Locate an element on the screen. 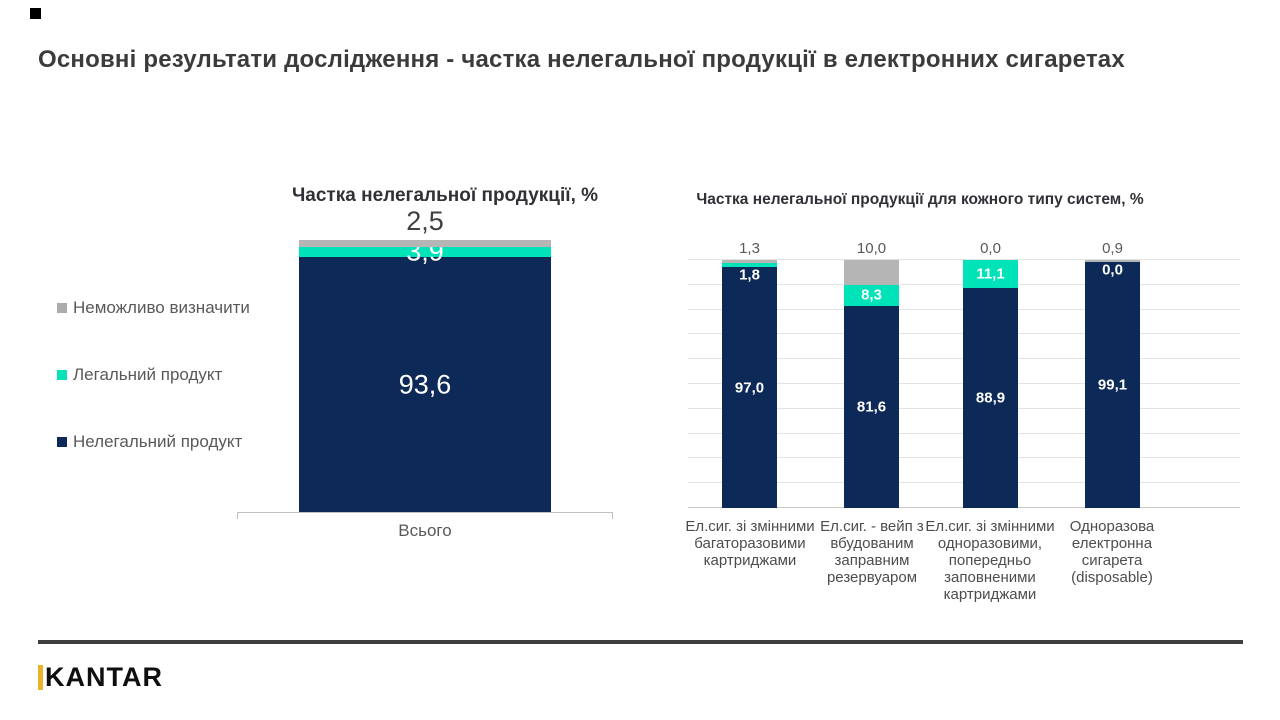  gridline is located at coordinates (964, 259).